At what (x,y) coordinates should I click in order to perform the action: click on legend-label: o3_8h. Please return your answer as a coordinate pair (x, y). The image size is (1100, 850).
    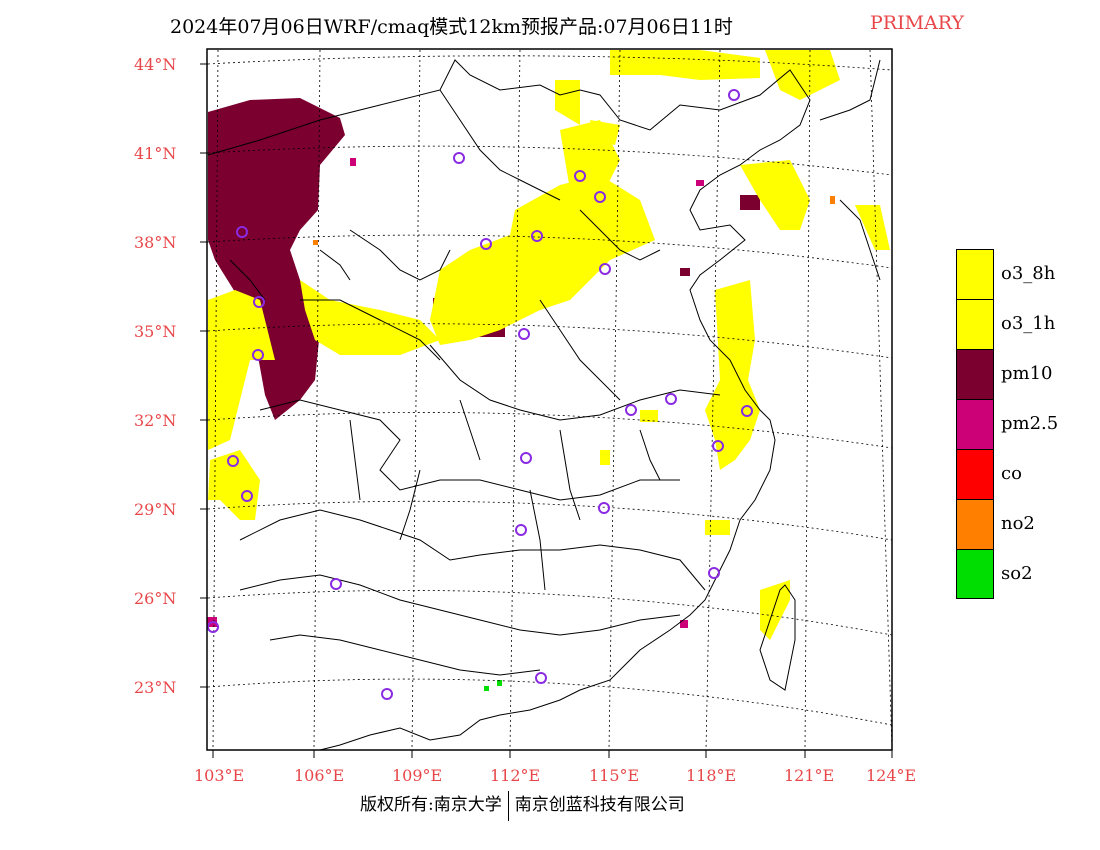
    Looking at the image, I should click on (1028, 273).